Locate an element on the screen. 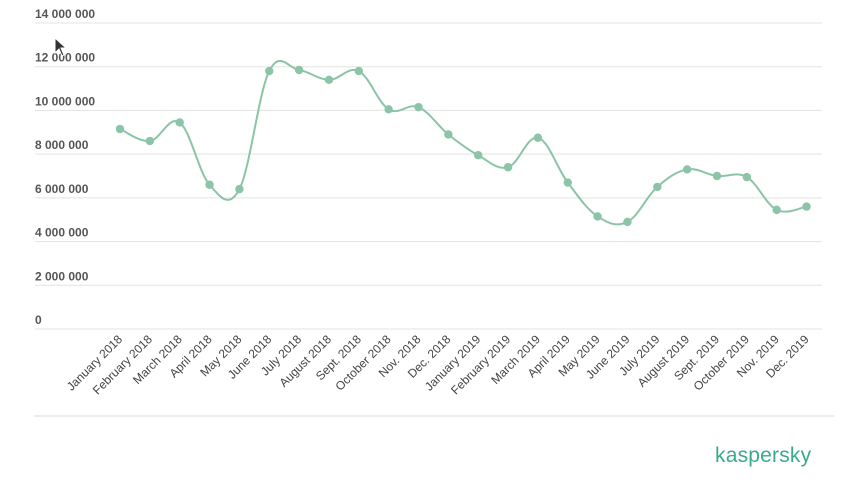 This screenshot has height=485, width=854. y-tick-label: 14 000 000 is located at coordinates (65, 14).